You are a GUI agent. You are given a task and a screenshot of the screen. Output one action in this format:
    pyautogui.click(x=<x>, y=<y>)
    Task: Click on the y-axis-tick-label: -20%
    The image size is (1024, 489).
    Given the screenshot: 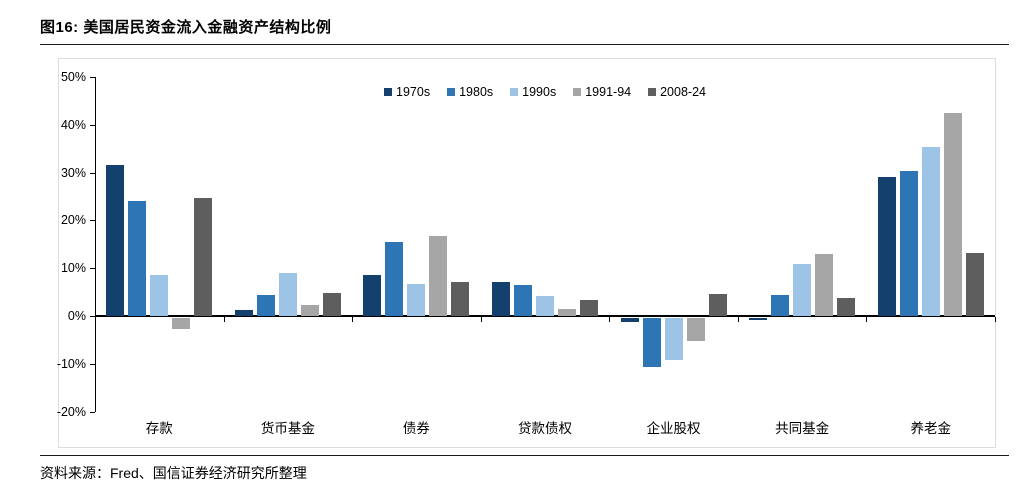 What is the action you would take?
    pyautogui.click(x=71, y=411)
    